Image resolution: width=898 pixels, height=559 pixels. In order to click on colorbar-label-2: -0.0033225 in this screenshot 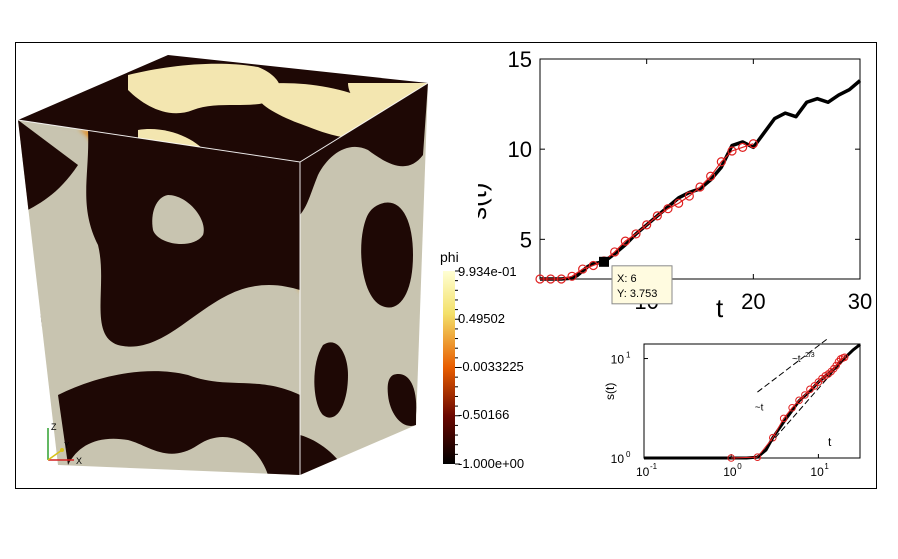, I will do `click(491, 366)`.